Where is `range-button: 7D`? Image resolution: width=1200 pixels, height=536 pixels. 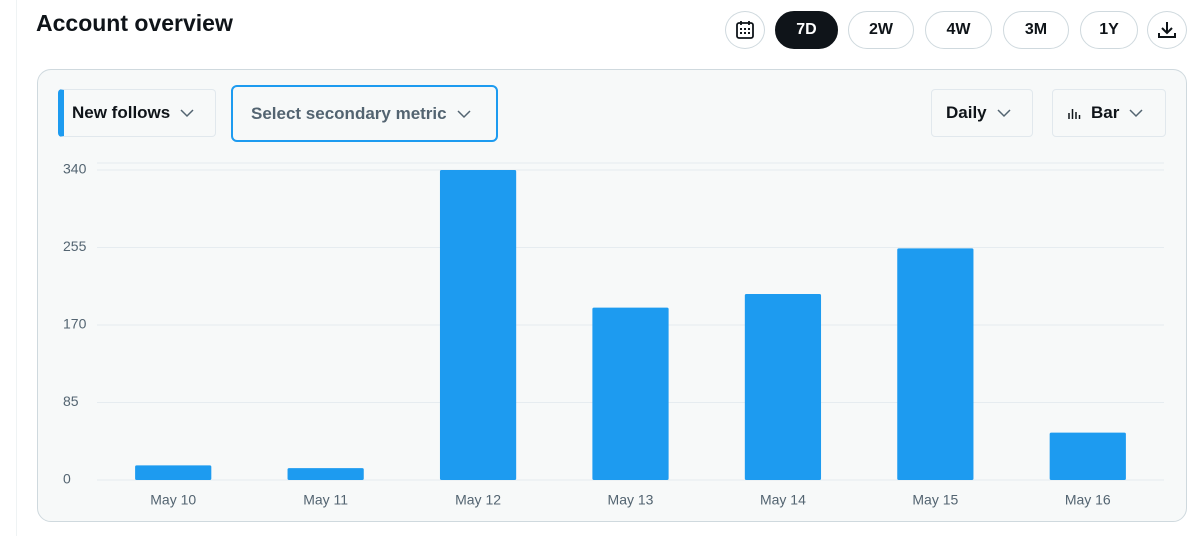
range-button: 7D is located at coordinates (806, 30).